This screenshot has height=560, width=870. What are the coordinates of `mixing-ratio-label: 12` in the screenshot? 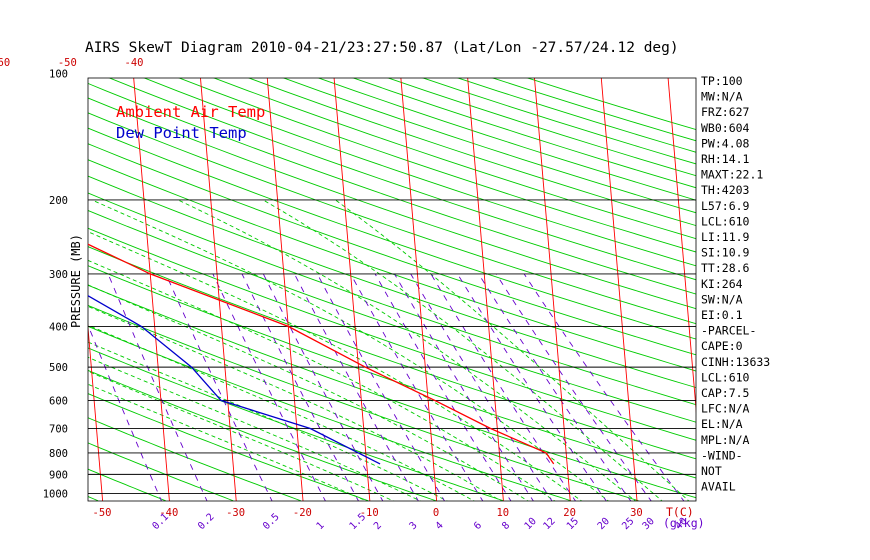 It's located at (549, 524).